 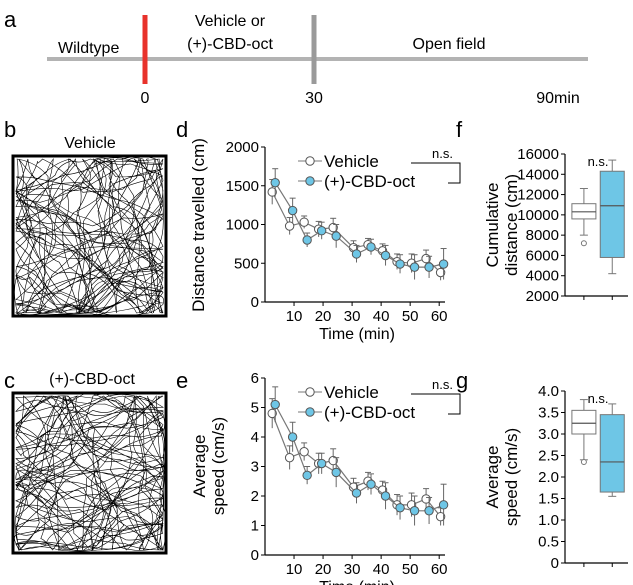 What do you see at coordinates (538, 174) in the screenshot?
I see `y-tick-label: 14000` at bounding box center [538, 174].